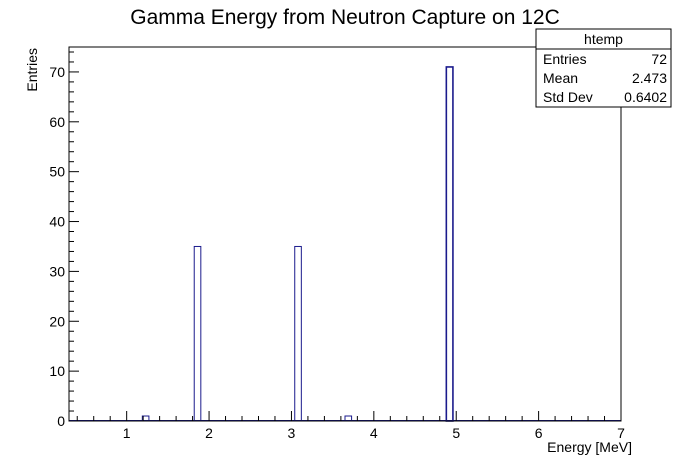 This screenshot has height=474, width=690. Describe the element at coordinates (57, 222) in the screenshot. I see `y-tick-label: 40` at that location.